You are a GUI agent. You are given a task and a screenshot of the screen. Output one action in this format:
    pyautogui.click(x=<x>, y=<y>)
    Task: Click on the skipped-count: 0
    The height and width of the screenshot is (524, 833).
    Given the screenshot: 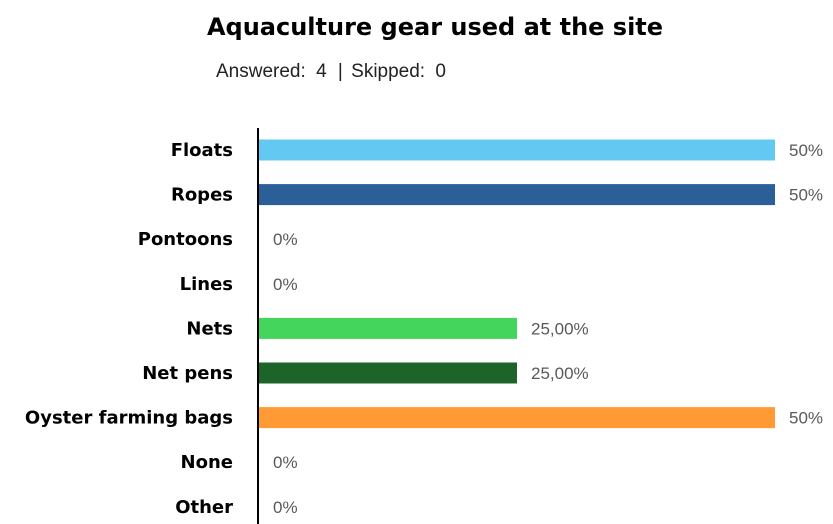 What is the action you would take?
    pyautogui.click(x=440, y=71)
    